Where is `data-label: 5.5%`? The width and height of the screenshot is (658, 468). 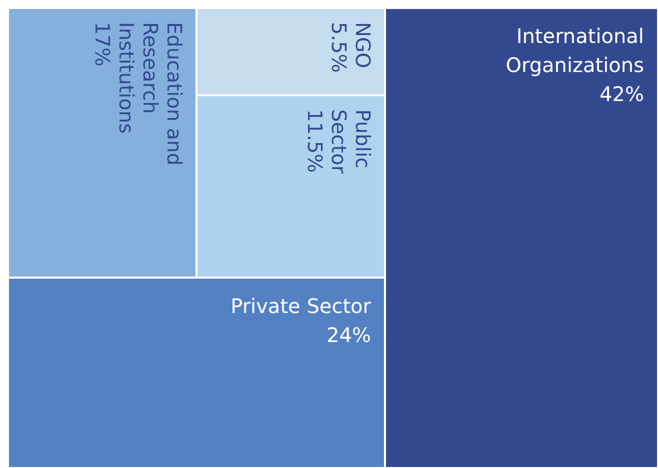
data-label: 5.5% is located at coordinates (338, 47).